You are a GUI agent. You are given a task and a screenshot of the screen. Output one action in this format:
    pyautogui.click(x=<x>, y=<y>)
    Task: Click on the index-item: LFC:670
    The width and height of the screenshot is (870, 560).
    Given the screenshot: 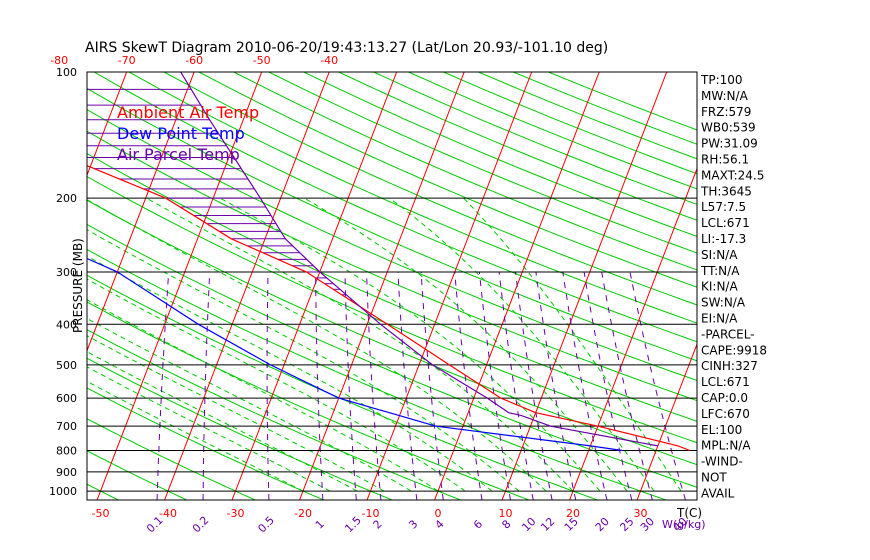 What is the action you would take?
    pyautogui.click(x=725, y=414)
    